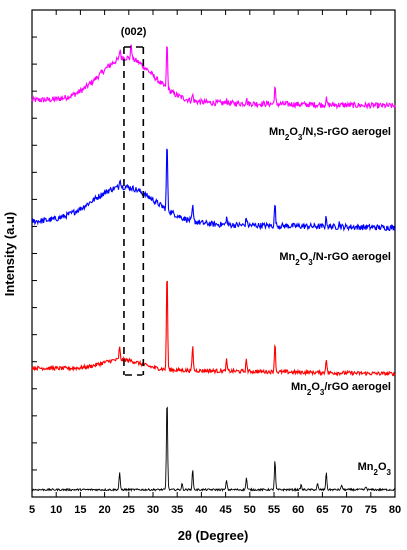 This screenshot has width=407, height=550. What do you see at coordinates (34, 253) in the screenshot?
I see `y-ticks` at bounding box center [34, 253].